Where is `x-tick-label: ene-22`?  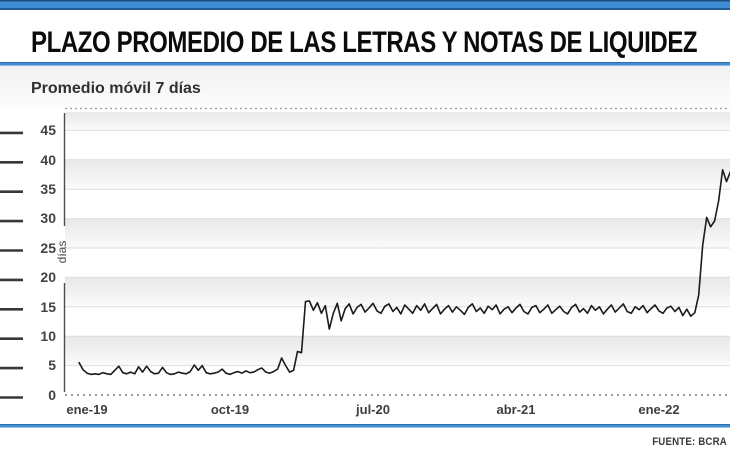 x-tick-label: ene-22 is located at coordinates (659, 409).